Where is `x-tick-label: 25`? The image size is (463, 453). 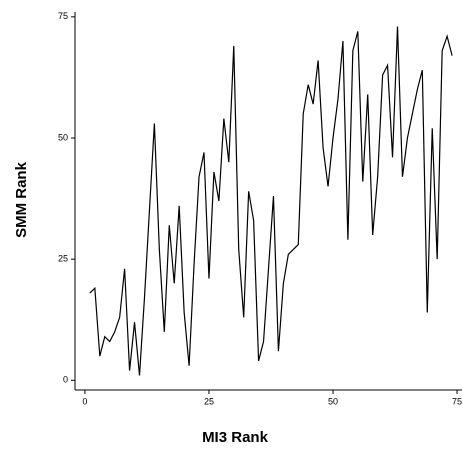 x-tick-label: 25 is located at coordinates (209, 401).